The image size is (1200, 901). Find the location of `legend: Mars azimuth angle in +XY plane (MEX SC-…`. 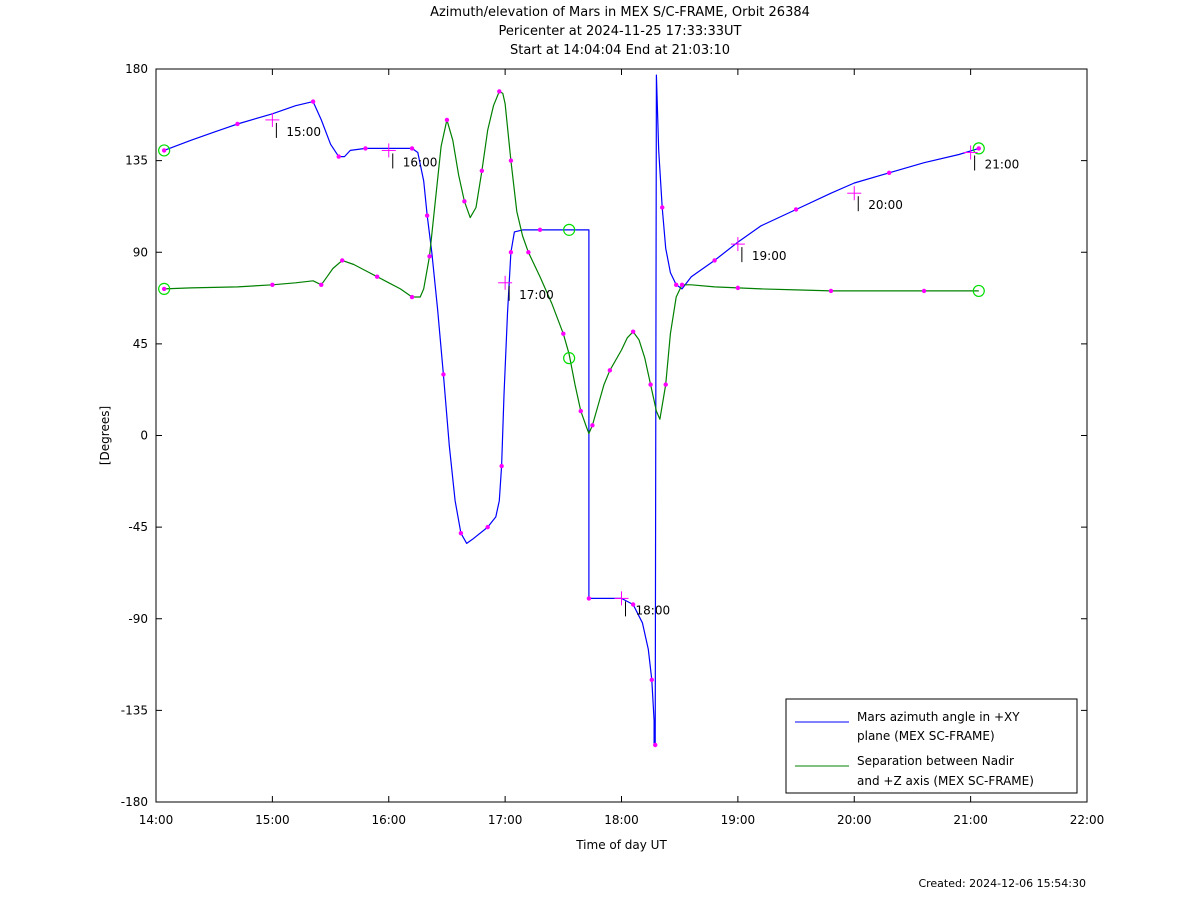

legend: Mars azimuth angle in +XY plane (MEX SC-… is located at coordinates (931, 746).